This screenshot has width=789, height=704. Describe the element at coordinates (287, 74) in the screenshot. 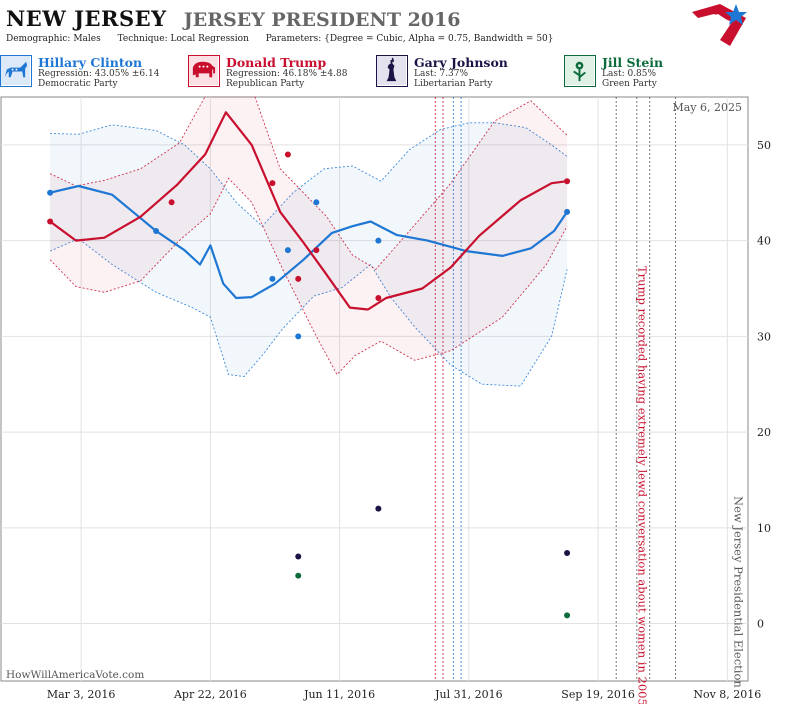

I see `candidate-stat: Regression: 46.18% ±4.88` at that location.